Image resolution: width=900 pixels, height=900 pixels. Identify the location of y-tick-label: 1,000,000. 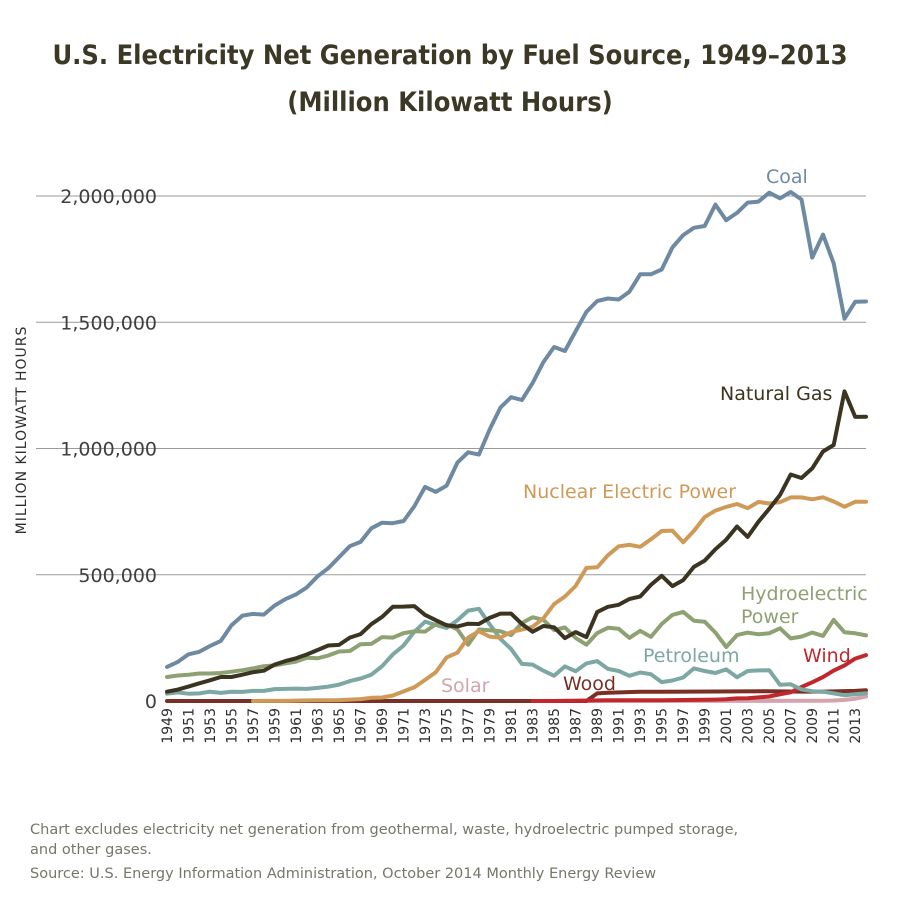
(108, 450).